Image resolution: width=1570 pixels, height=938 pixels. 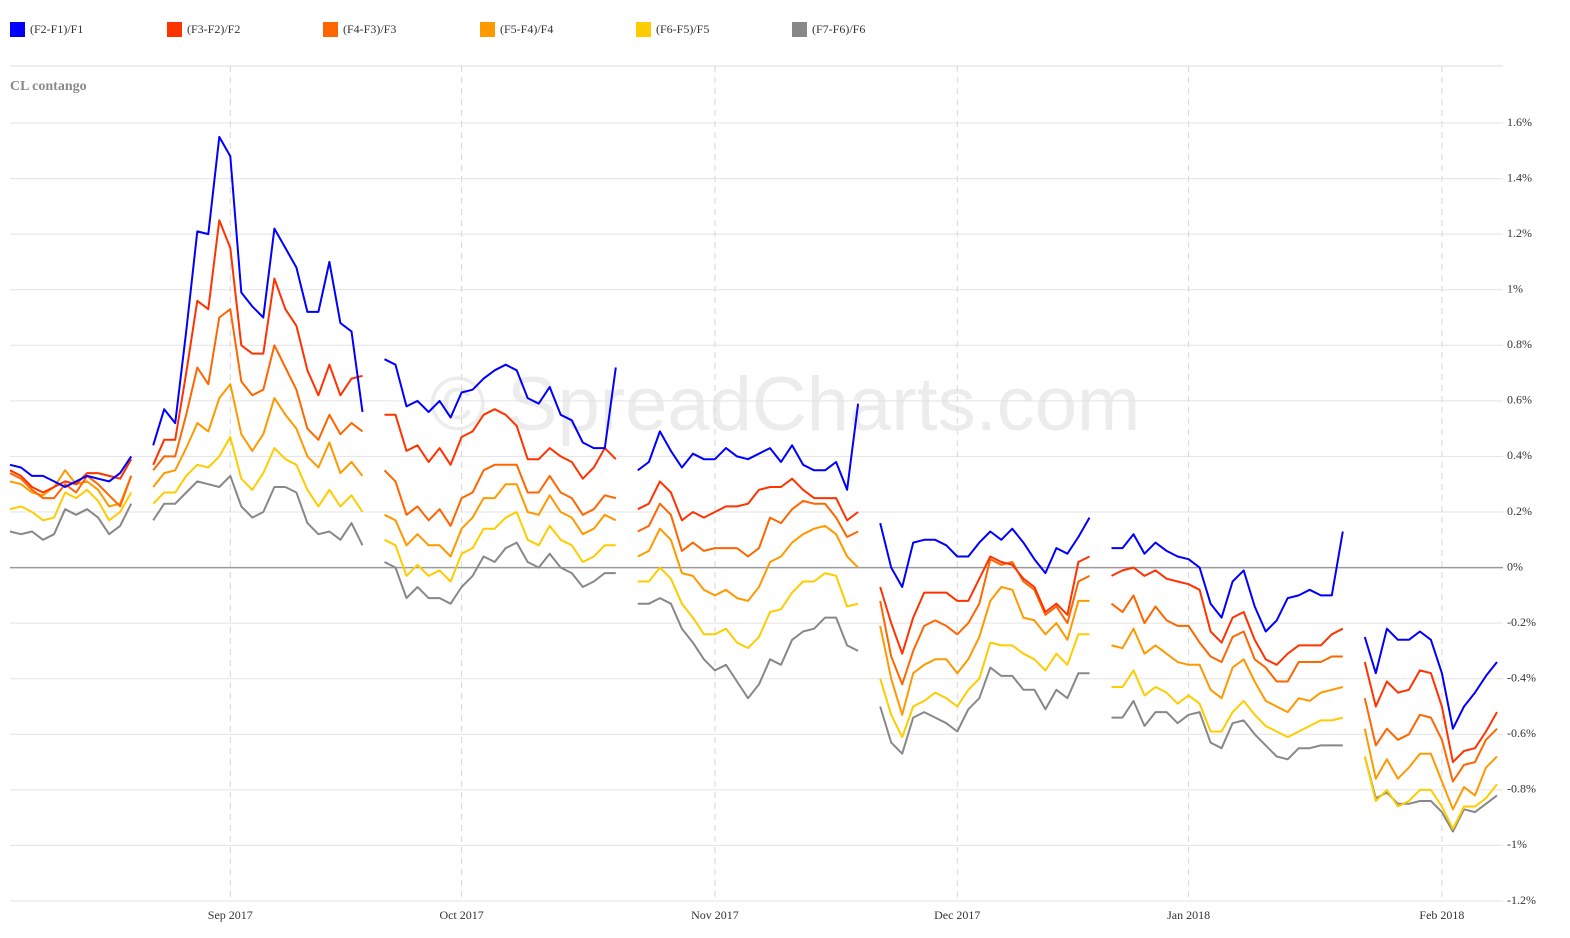 I want to click on x-tick-label: Sep 2017, so click(x=230, y=915).